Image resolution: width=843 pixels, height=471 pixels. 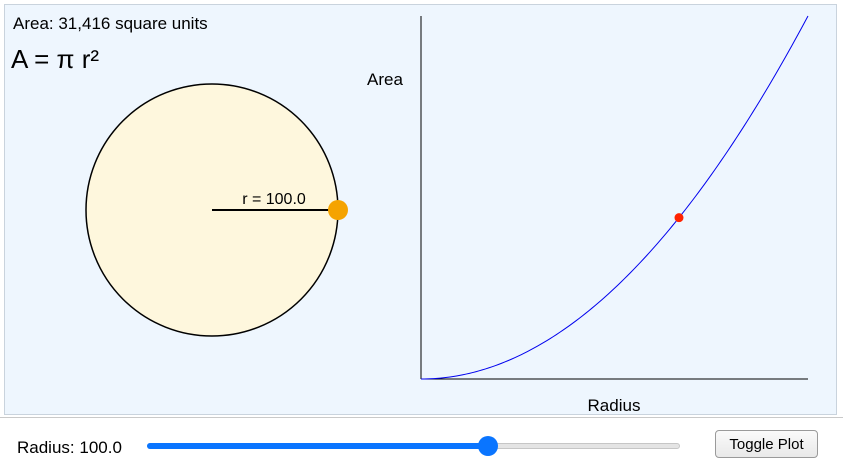 What do you see at coordinates (679, 218) in the screenshot?
I see `current-point-marker` at bounding box center [679, 218].